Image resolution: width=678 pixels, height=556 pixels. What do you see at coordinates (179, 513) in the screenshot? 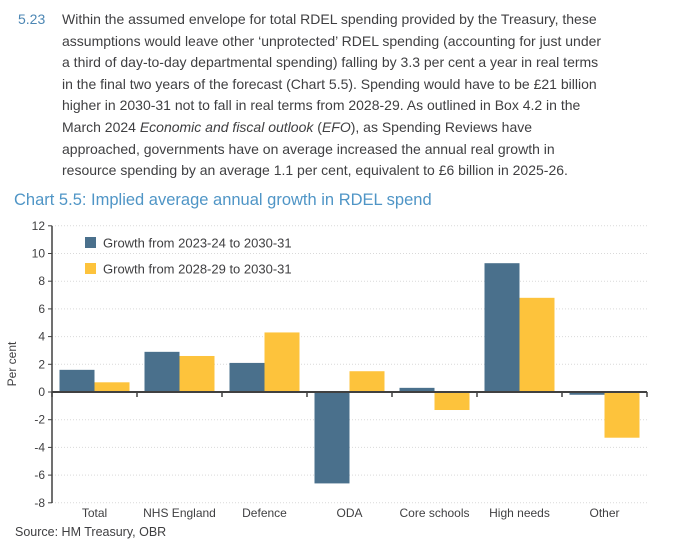
I see `category-label: NHS England` at bounding box center [179, 513].